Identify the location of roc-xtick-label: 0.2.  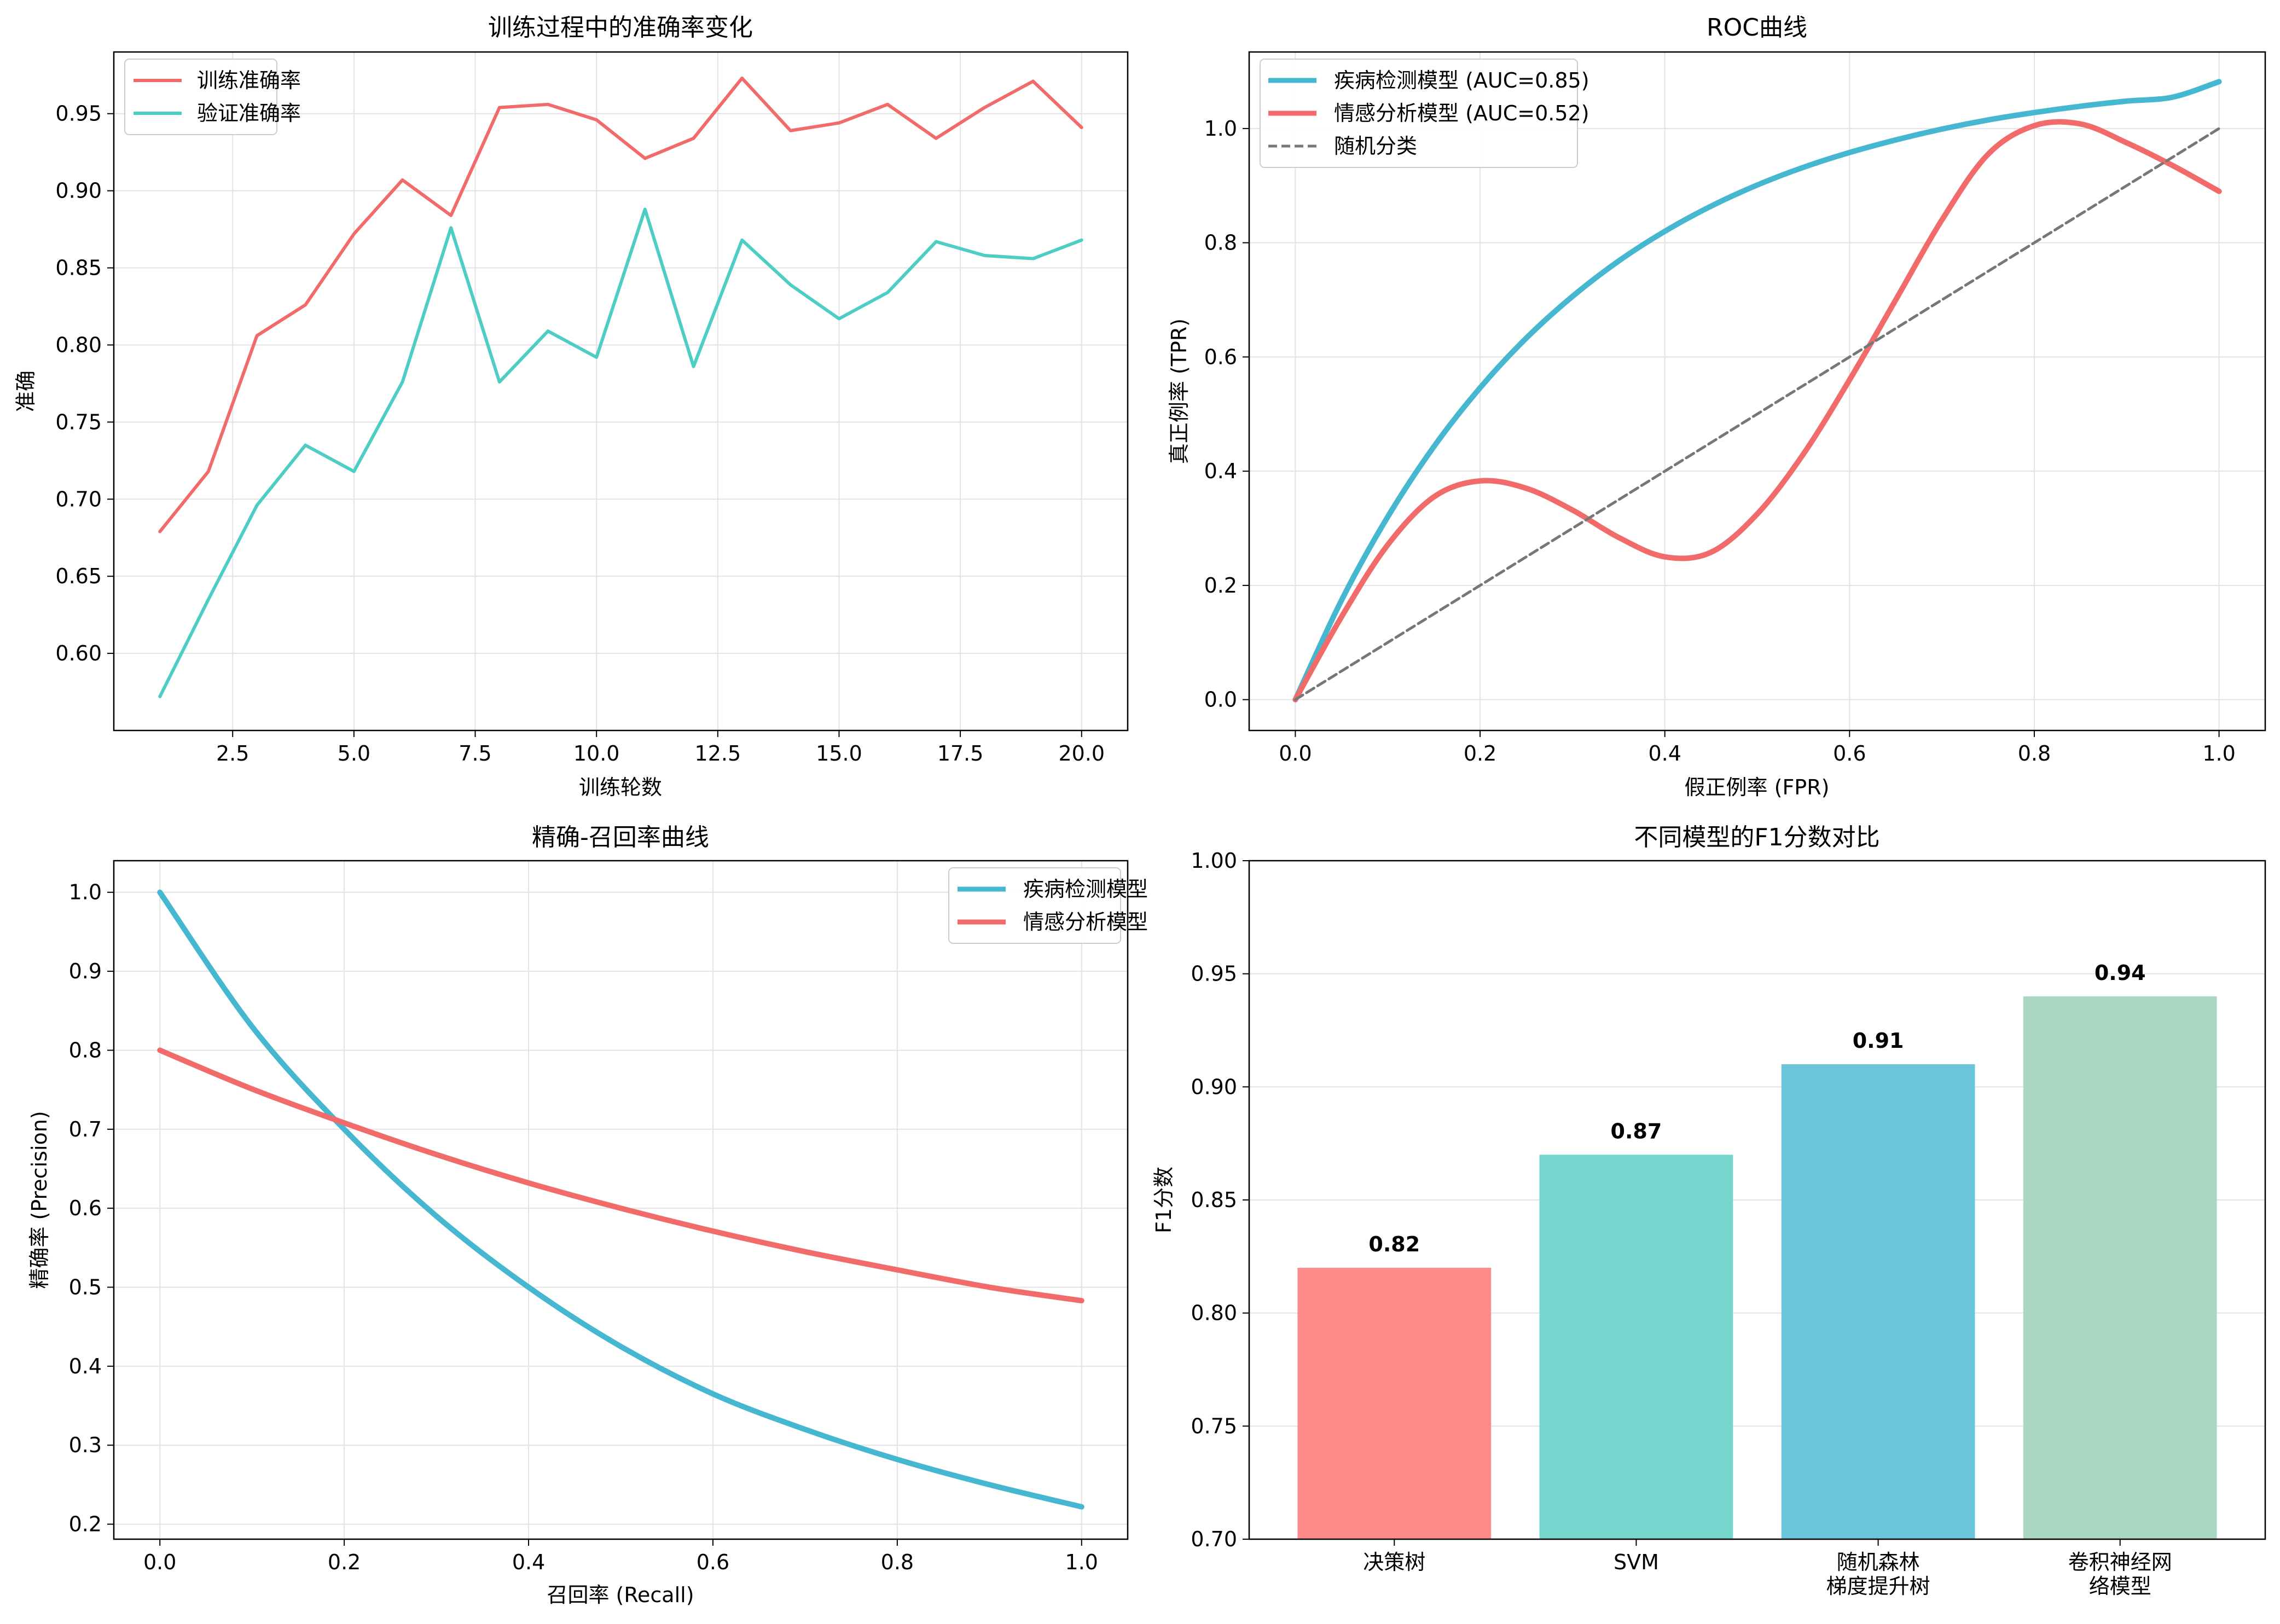
(1480, 753).